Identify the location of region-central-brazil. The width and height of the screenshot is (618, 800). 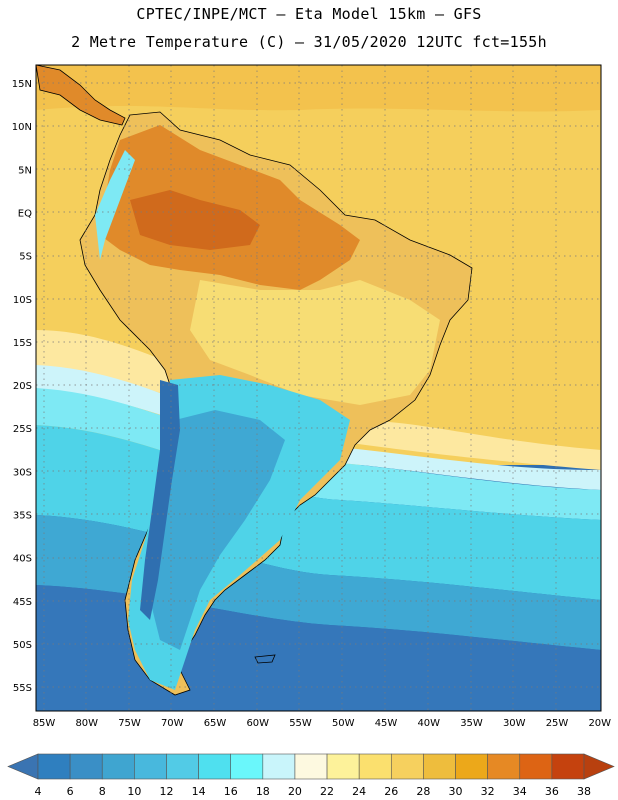
(315, 342).